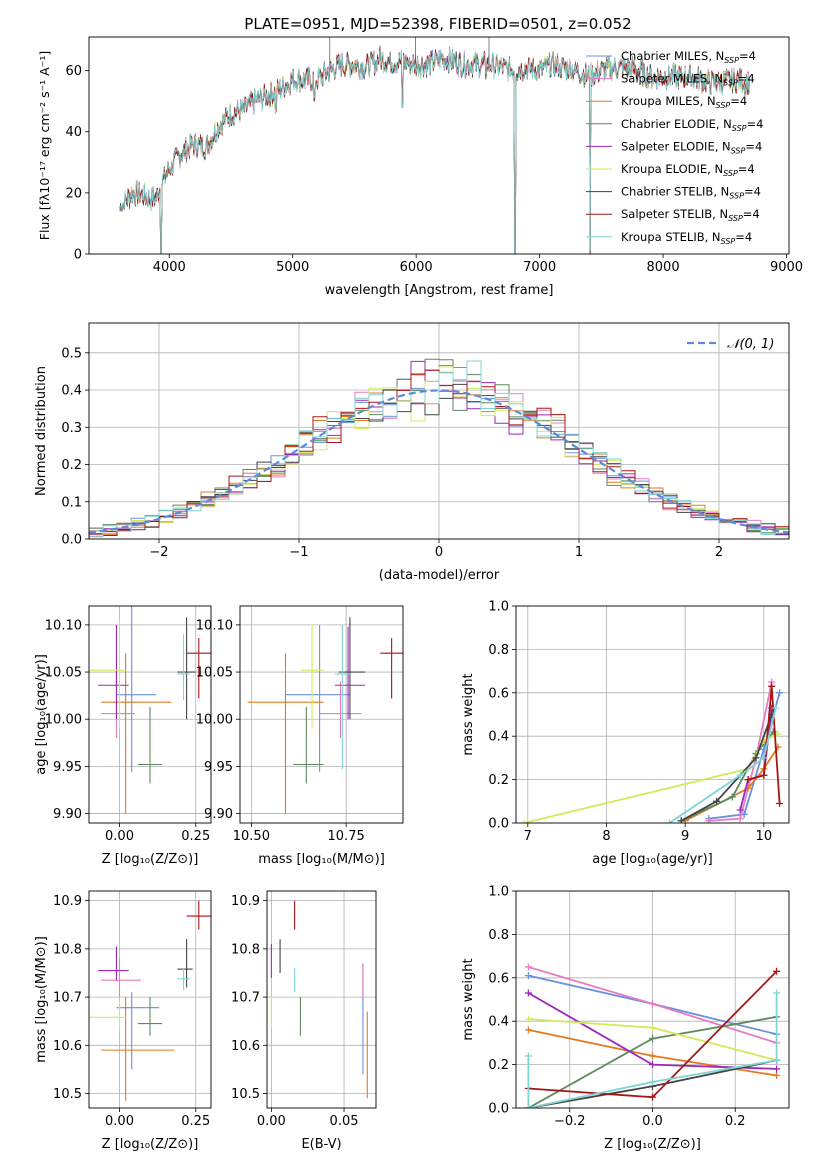 The width and height of the screenshot is (819, 1170). I want to click on mass-vs-Z-ytick-label-1: 10.6, so click(67, 1046).